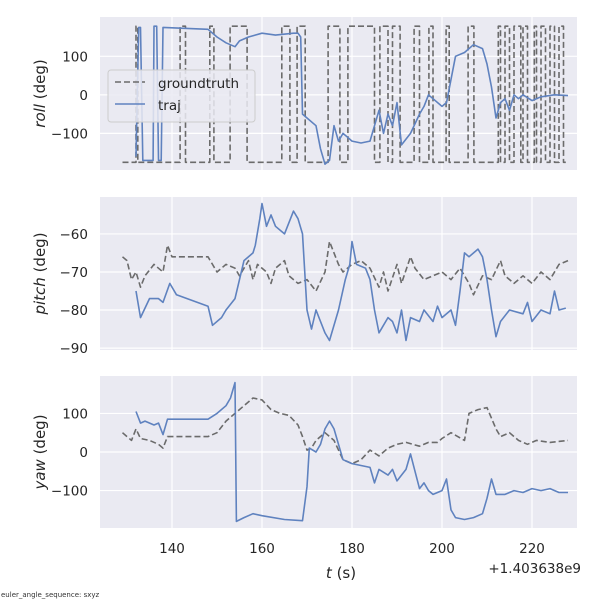  I want to click on y-axis-label-pitch: pitch (deg), so click(40, 273).